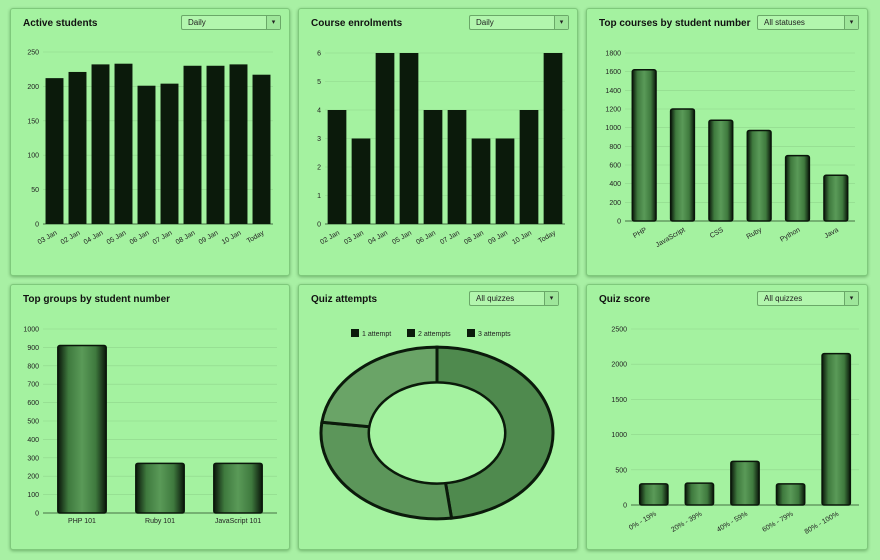  What do you see at coordinates (319, 168) in the screenshot?
I see `y-tick-label: 2` at bounding box center [319, 168].